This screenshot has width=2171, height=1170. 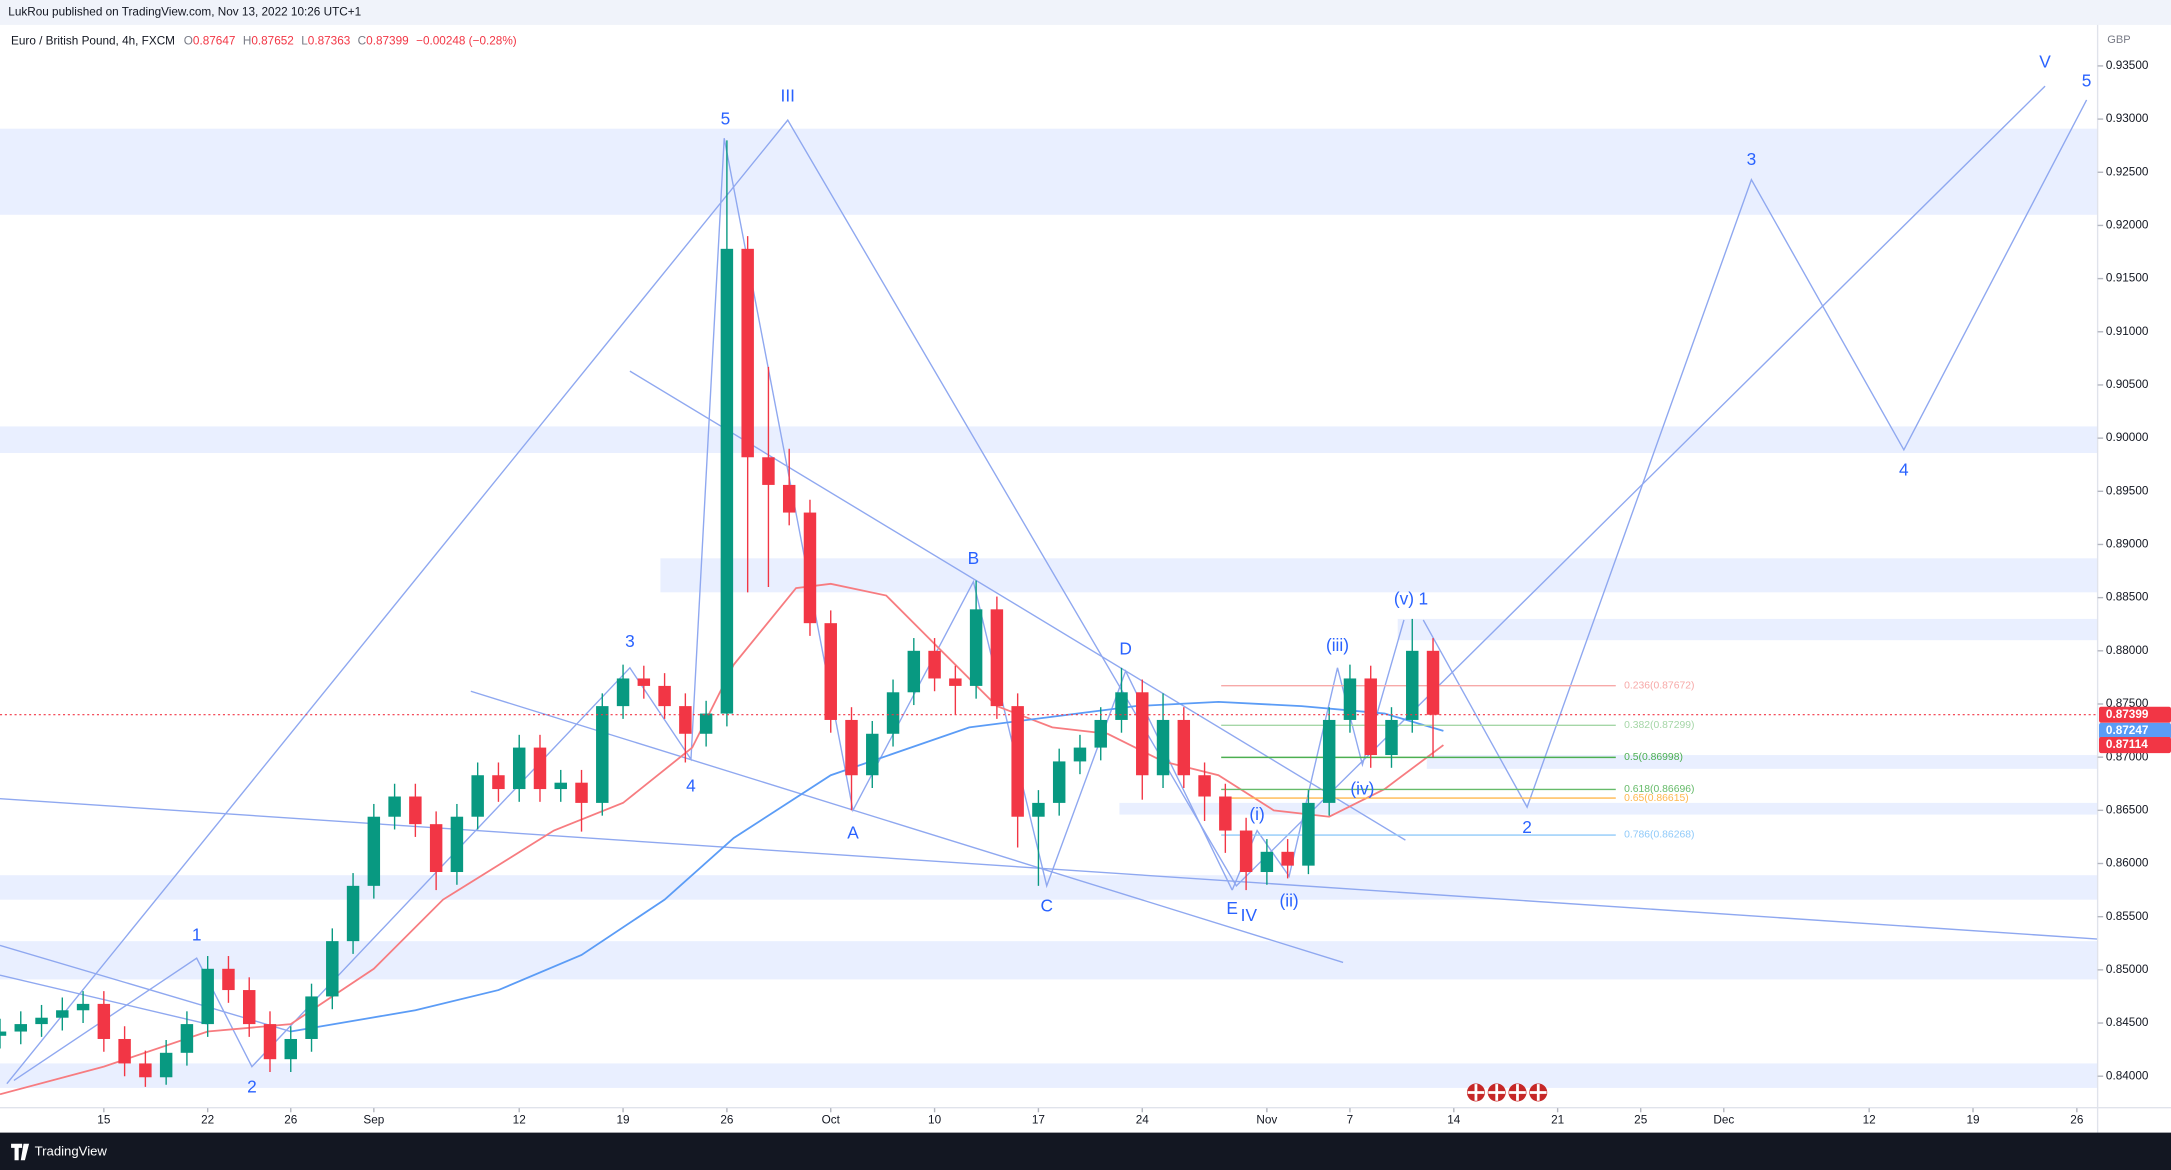 I want to click on x-tick-label: 22, so click(x=207, y=1120).